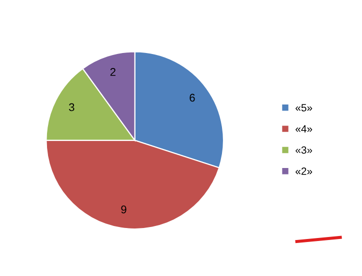 The height and width of the screenshot is (276, 362). I want to click on legend-label: «3», so click(304, 150).